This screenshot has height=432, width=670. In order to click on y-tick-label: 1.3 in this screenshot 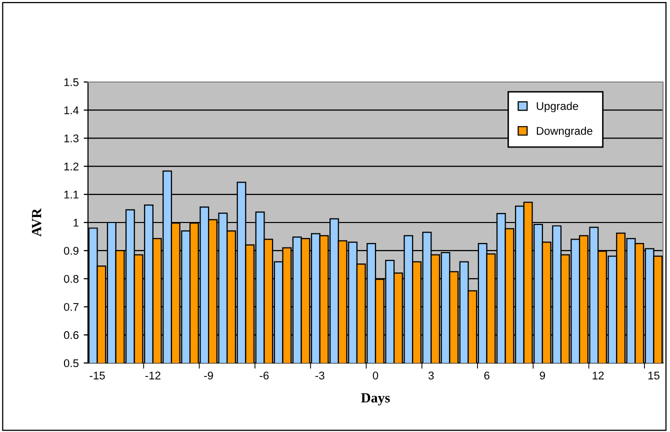, I will do `click(71, 138)`.